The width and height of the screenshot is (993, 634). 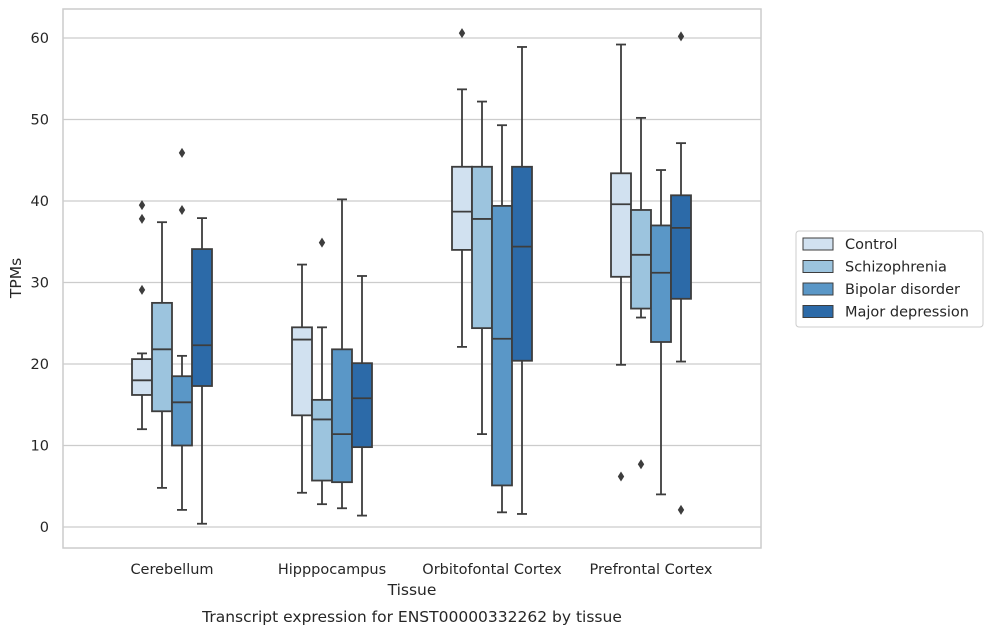 I want to click on legend-label: Schizophrenia, so click(x=896, y=268).